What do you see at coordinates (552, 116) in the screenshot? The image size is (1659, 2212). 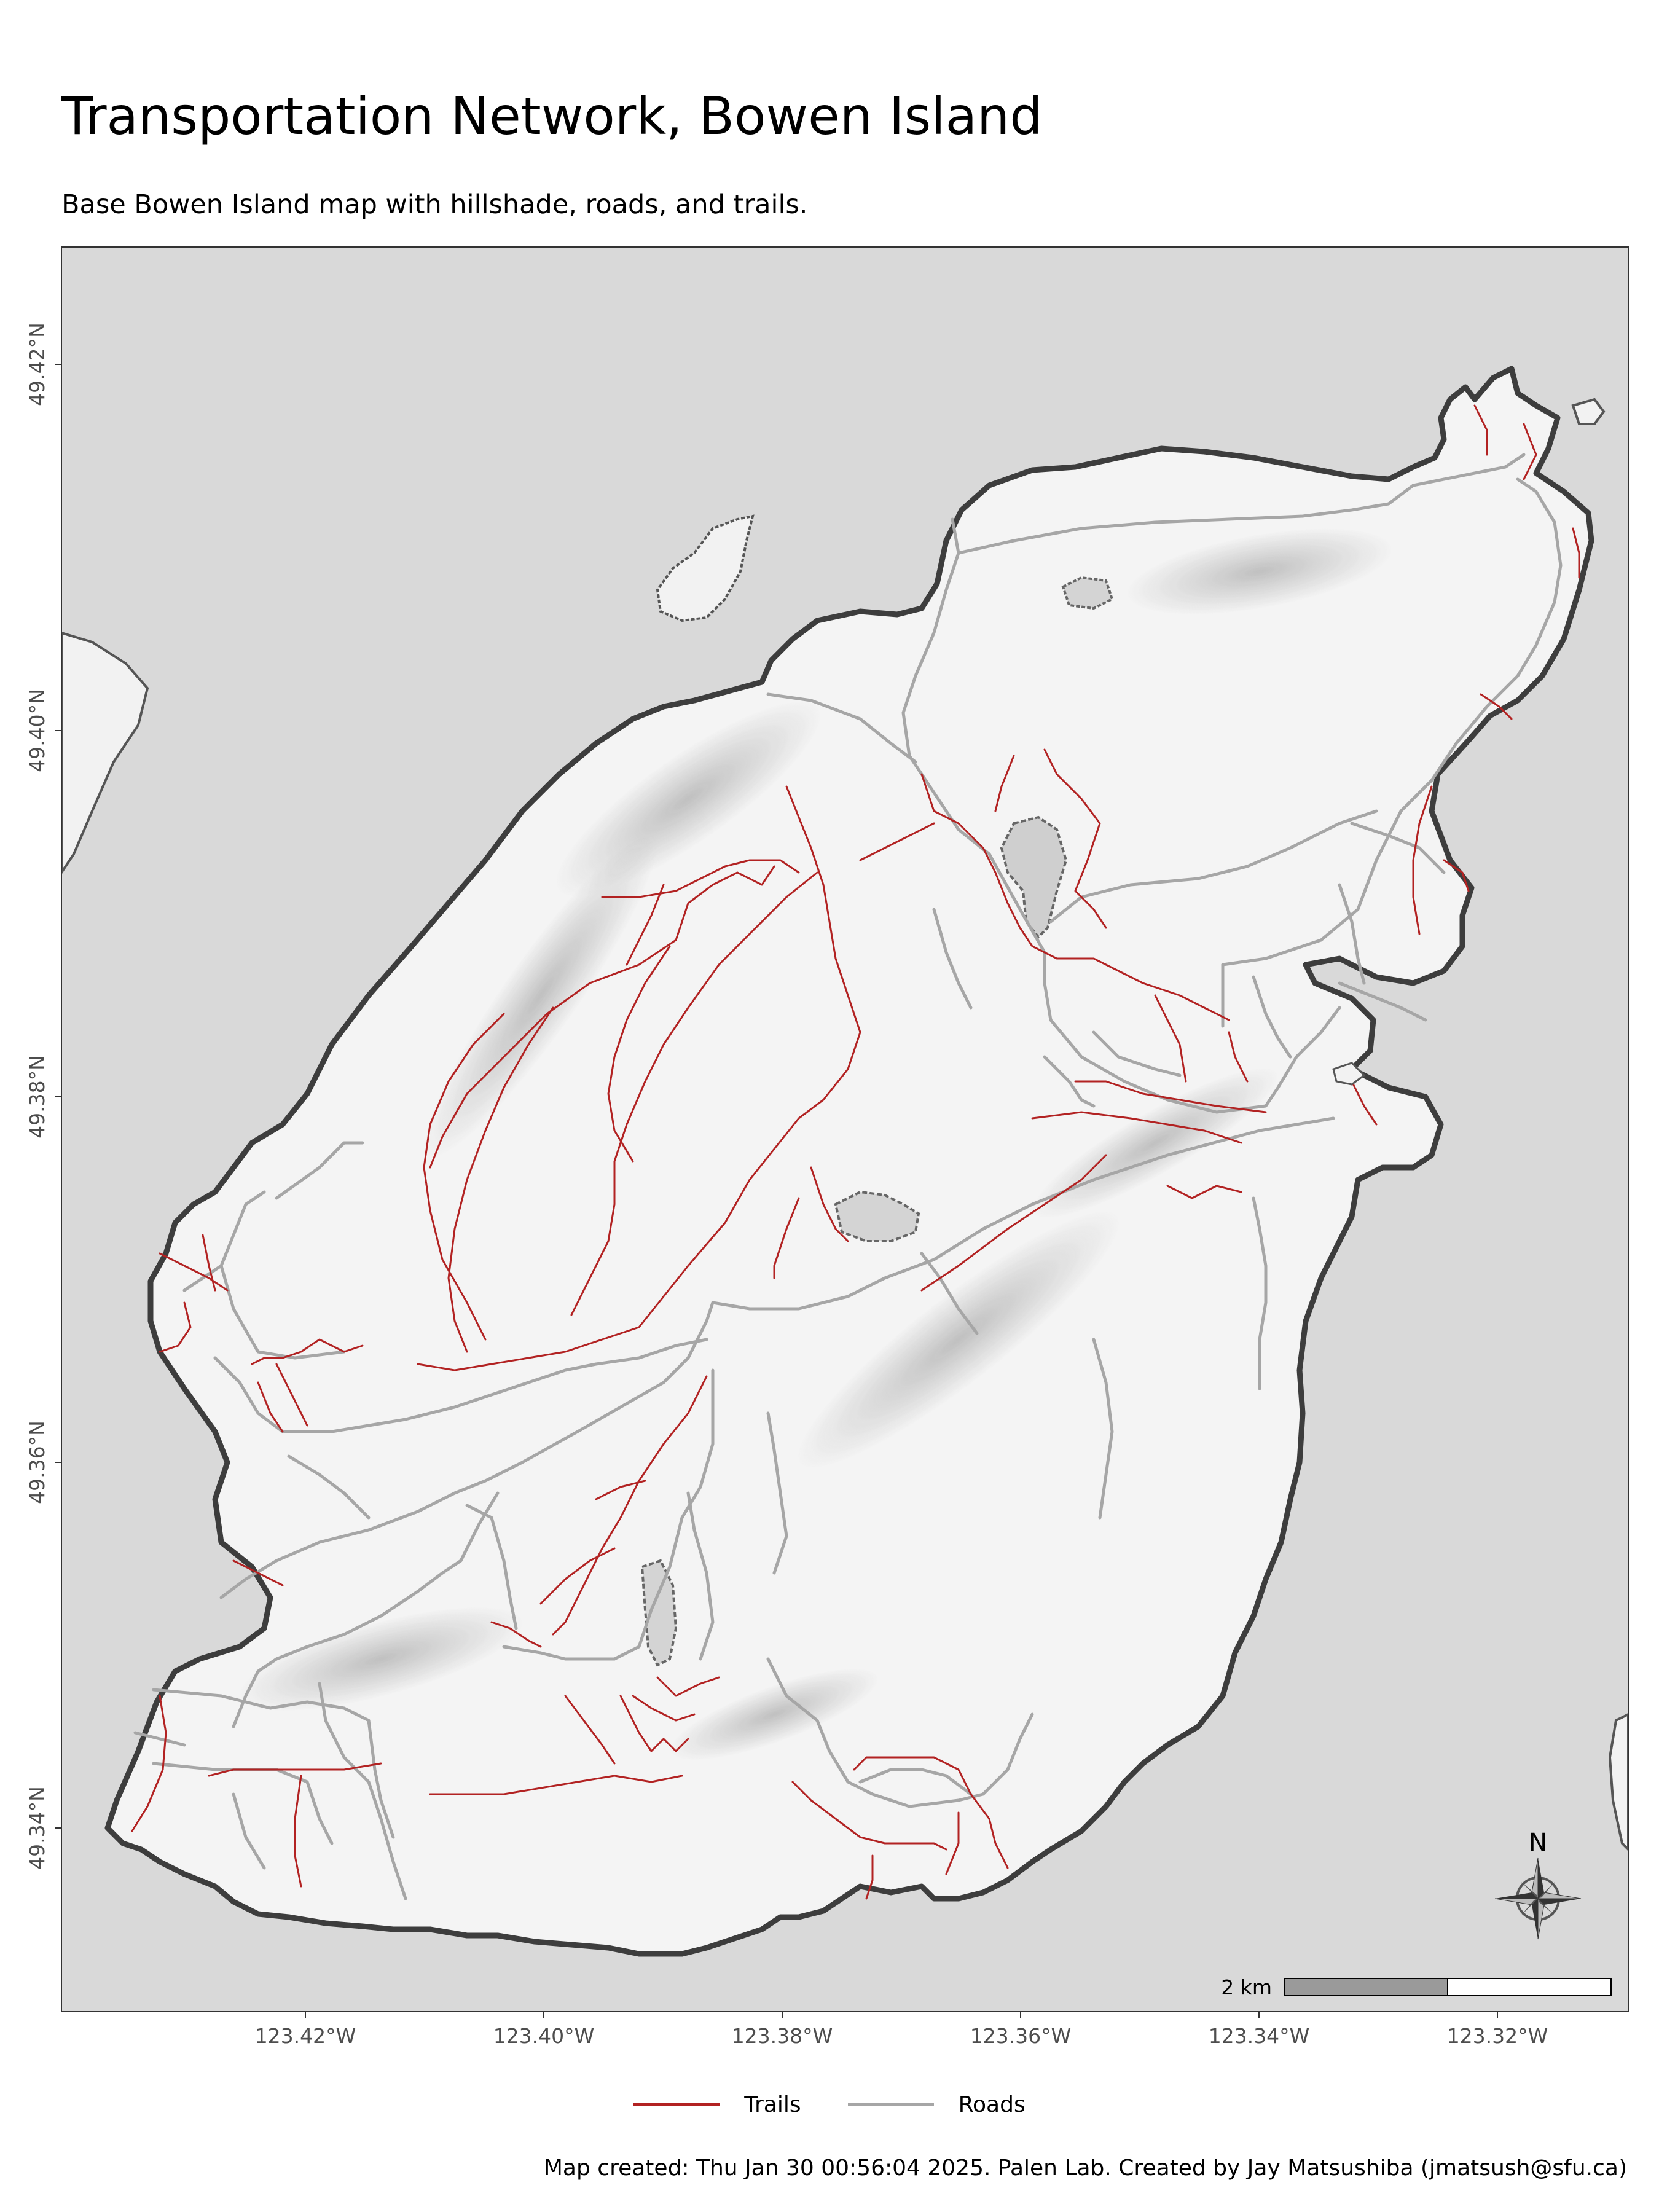 I see `map-title: Transportation Network, Bowen Island` at bounding box center [552, 116].